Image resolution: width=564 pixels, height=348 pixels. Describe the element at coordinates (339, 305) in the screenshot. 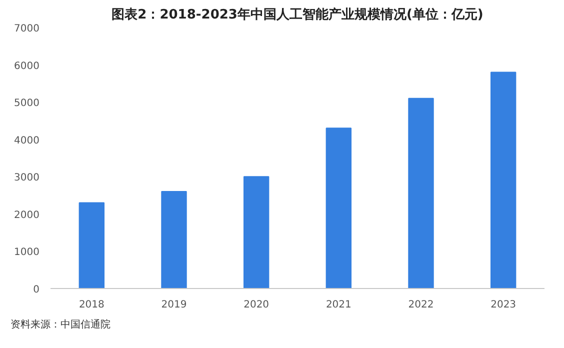

I see `x-tick-label: 2021` at that location.